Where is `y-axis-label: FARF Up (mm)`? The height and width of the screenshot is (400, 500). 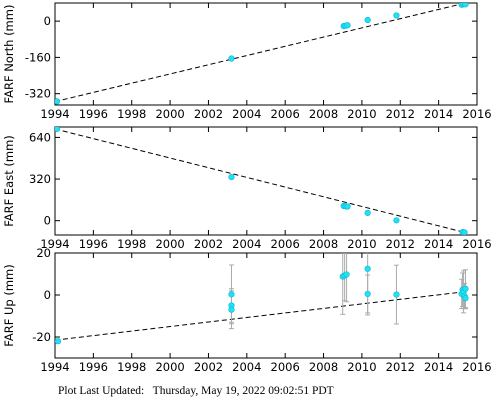 y-axis-label: FARF Up (mm) is located at coordinates (9, 305).